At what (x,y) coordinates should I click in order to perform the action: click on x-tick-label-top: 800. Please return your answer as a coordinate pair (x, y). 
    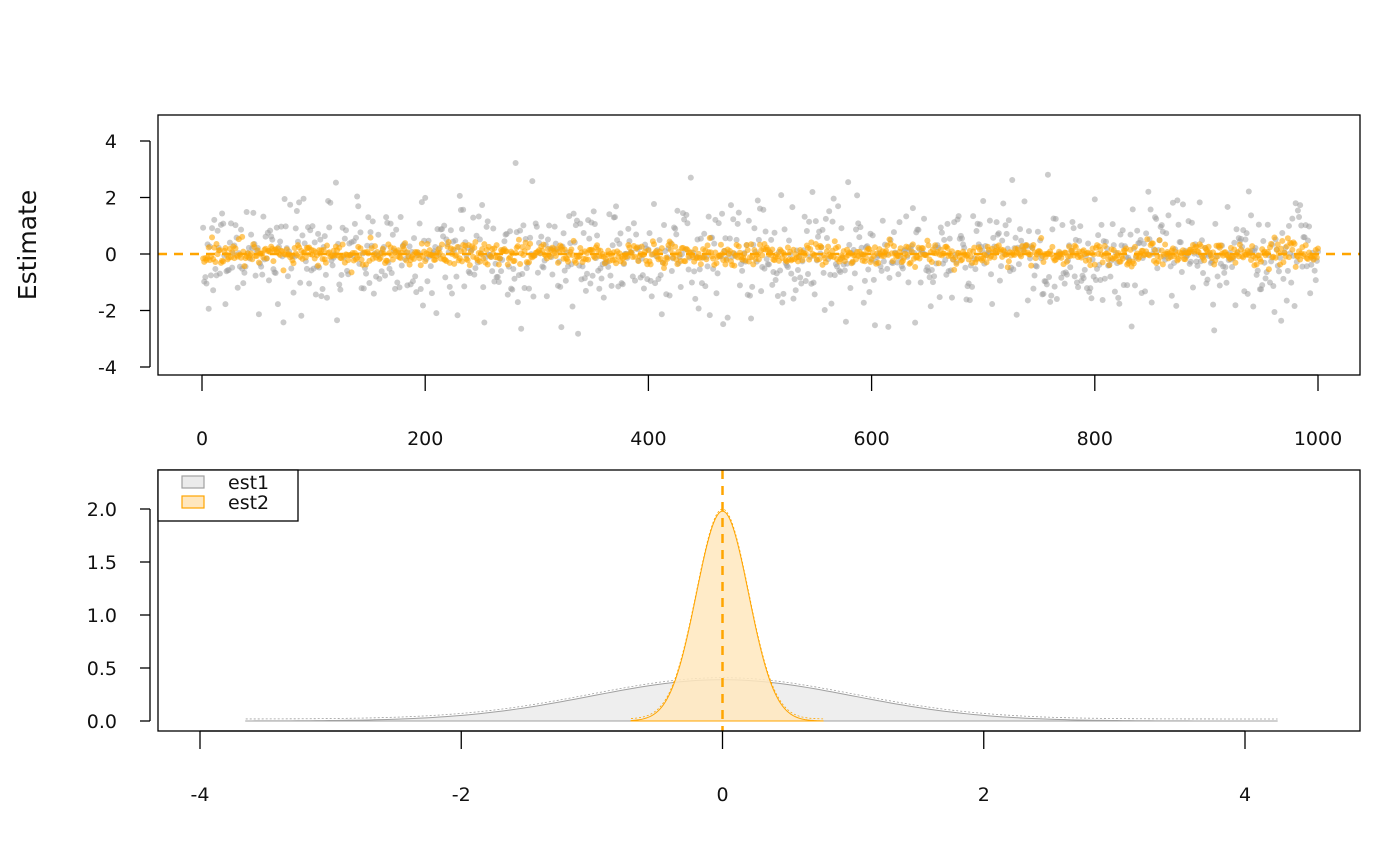
    Looking at the image, I should click on (1095, 439).